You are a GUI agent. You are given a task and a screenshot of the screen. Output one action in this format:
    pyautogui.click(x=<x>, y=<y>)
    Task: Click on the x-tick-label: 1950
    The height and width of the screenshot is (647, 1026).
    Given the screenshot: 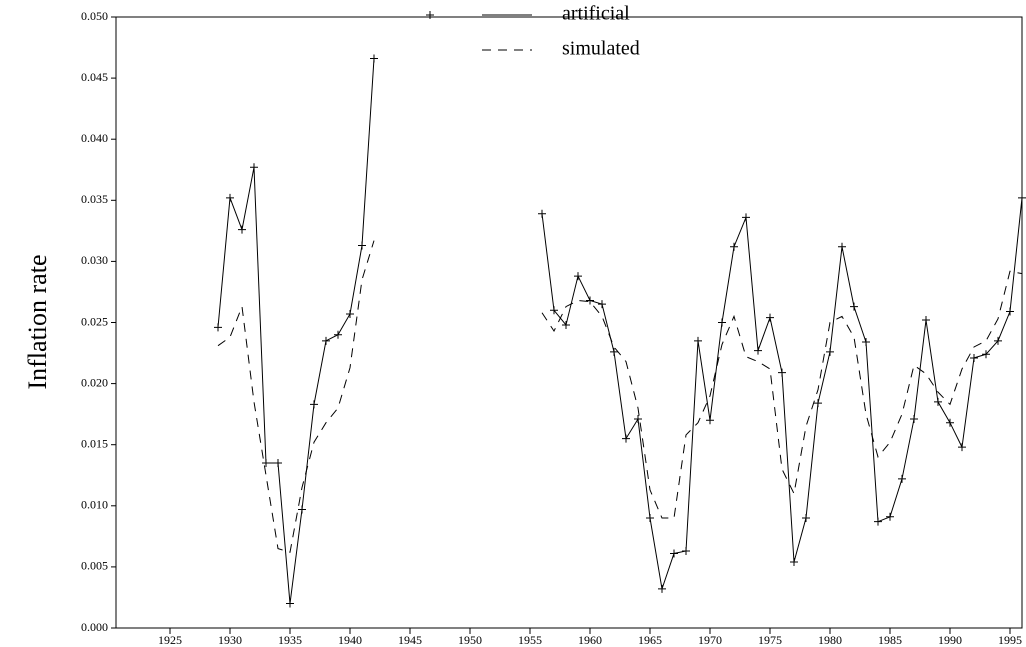 What is the action you would take?
    pyautogui.click(x=470, y=640)
    